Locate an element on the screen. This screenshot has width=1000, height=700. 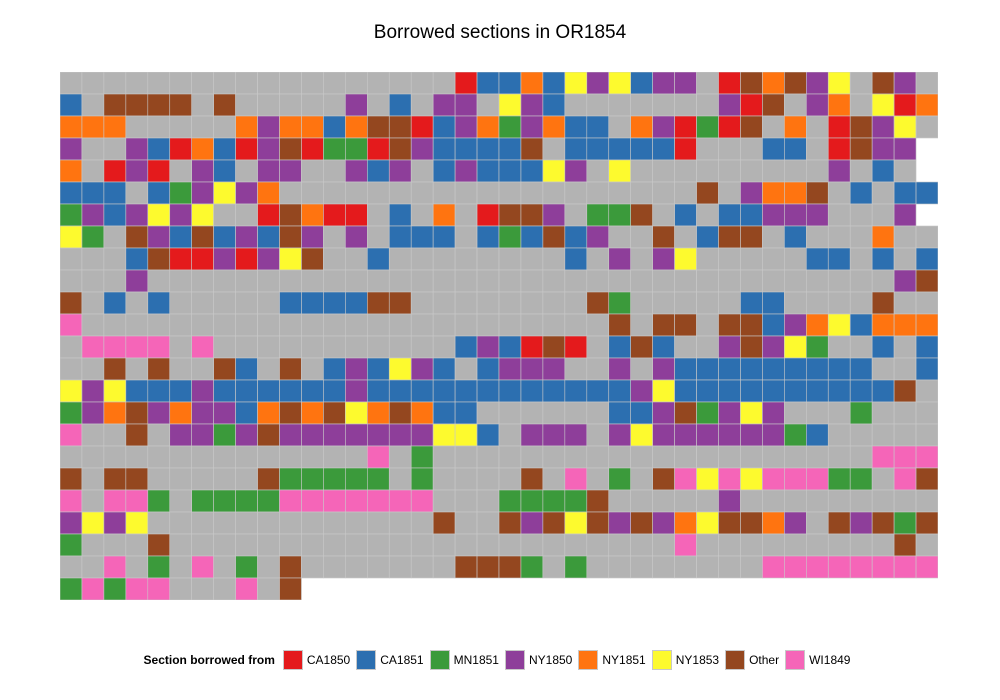
legend-item-ny1851: NY1851 is located at coordinates (612, 660).